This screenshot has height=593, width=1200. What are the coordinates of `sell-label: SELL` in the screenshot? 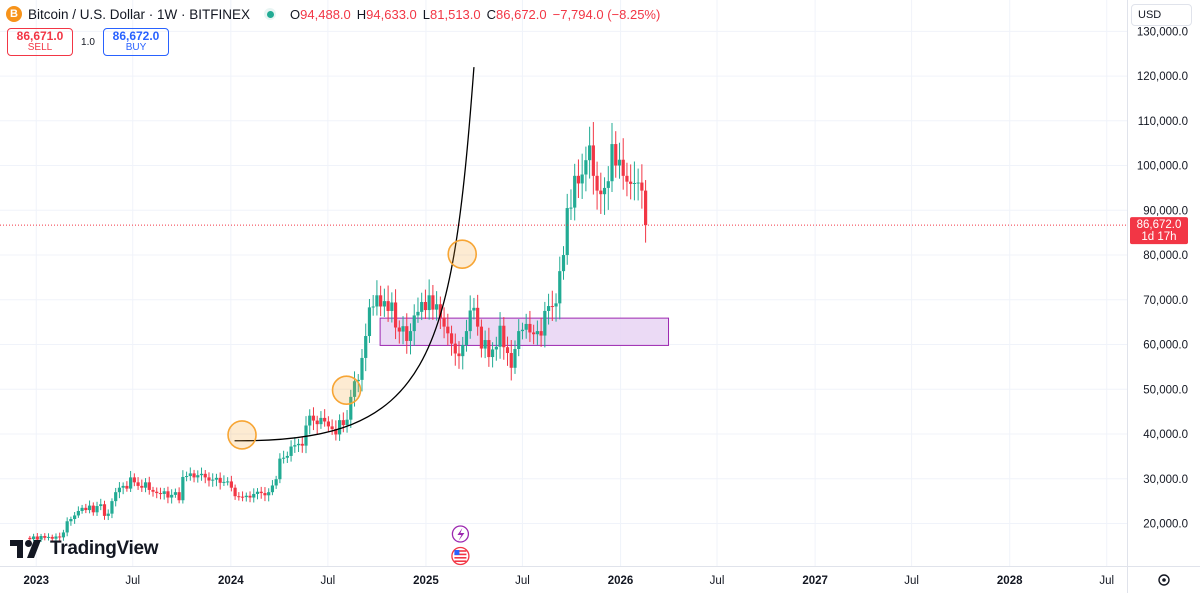 It's located at (40, 48).